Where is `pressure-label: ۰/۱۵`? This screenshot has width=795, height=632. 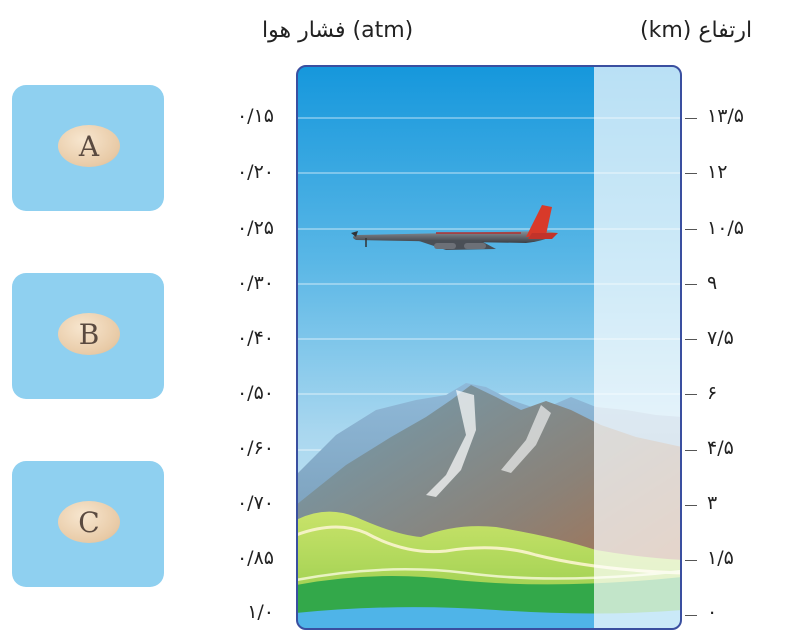
pressure-label: ۰/۱۵ is located at coordinates (255, 116).